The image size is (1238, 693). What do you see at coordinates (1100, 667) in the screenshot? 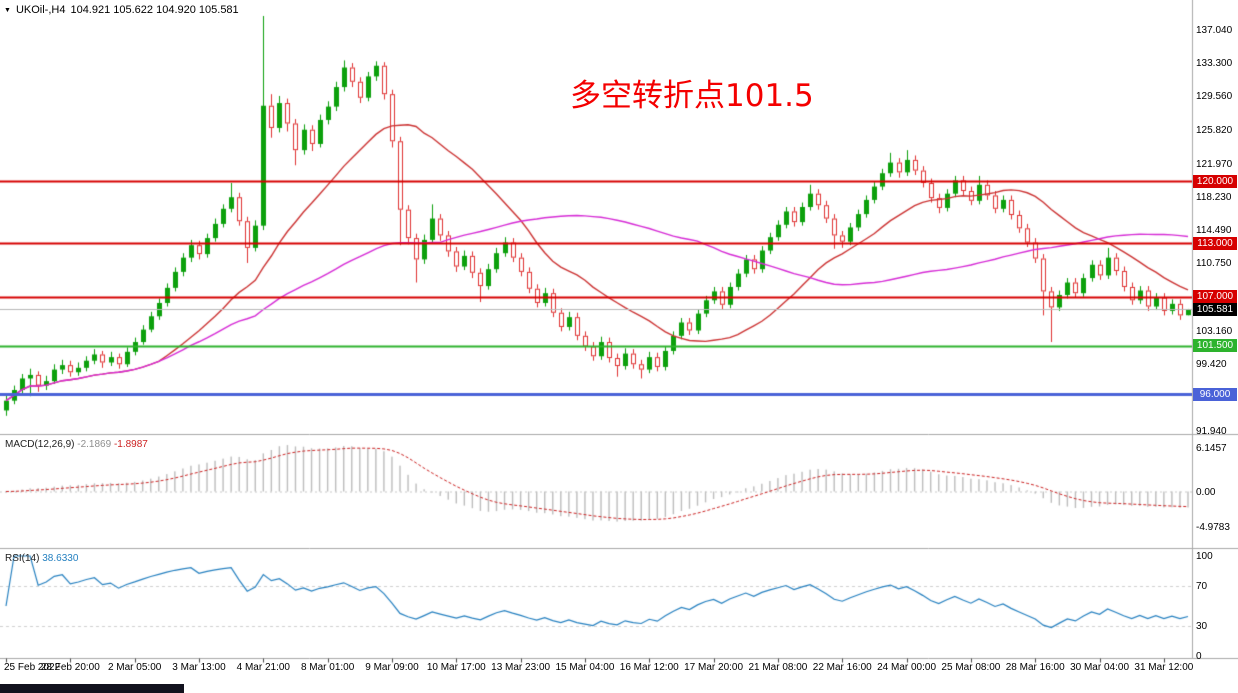
I see `time-axis-label: 30 Mar 04:00` at bounding box center [1100, 667].